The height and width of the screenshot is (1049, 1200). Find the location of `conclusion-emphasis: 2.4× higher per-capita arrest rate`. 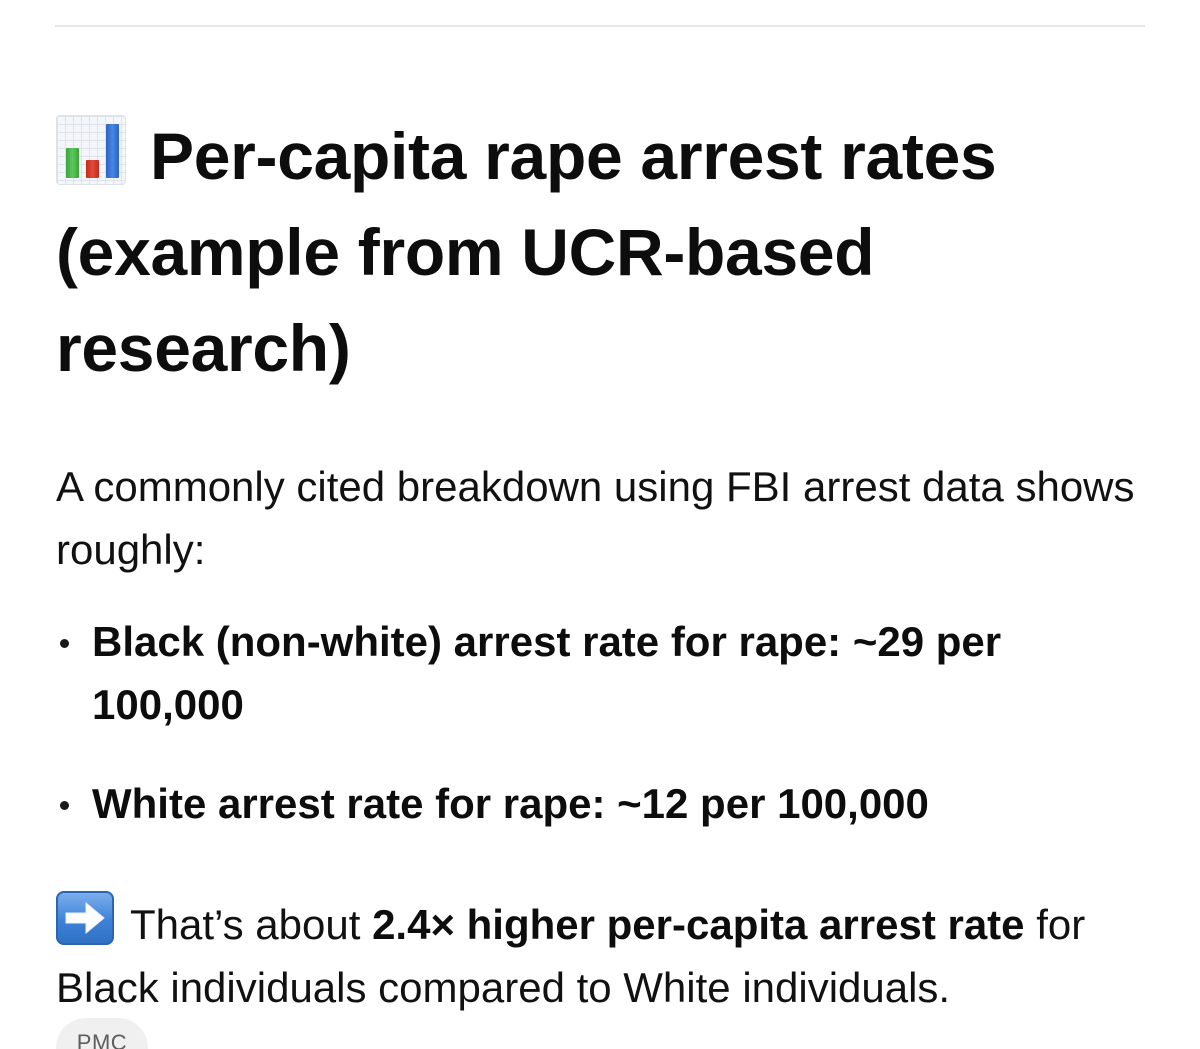

conclusion-emphasis: 2.4× higher per-capita arrest rate is located at coordinates (698, 924).